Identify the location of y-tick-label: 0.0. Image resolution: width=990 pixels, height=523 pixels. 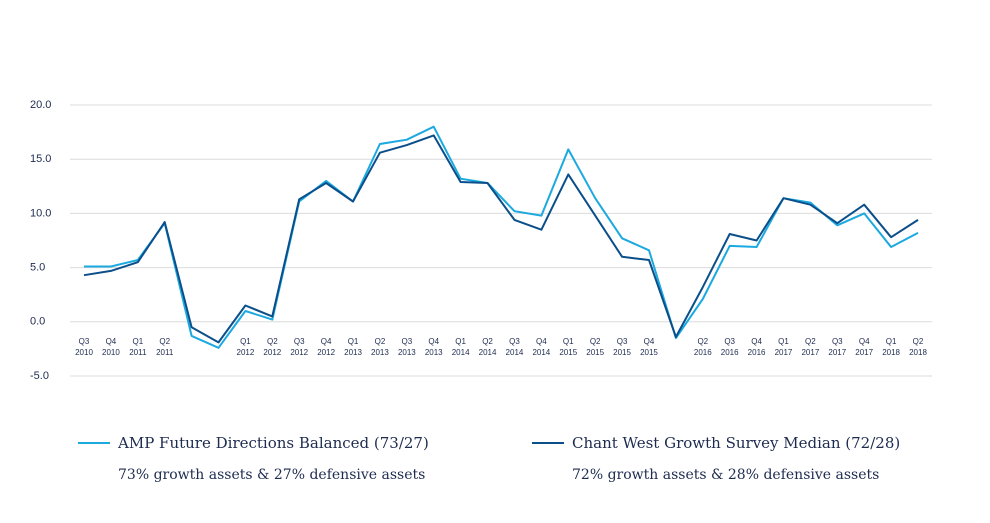
(37, 322).